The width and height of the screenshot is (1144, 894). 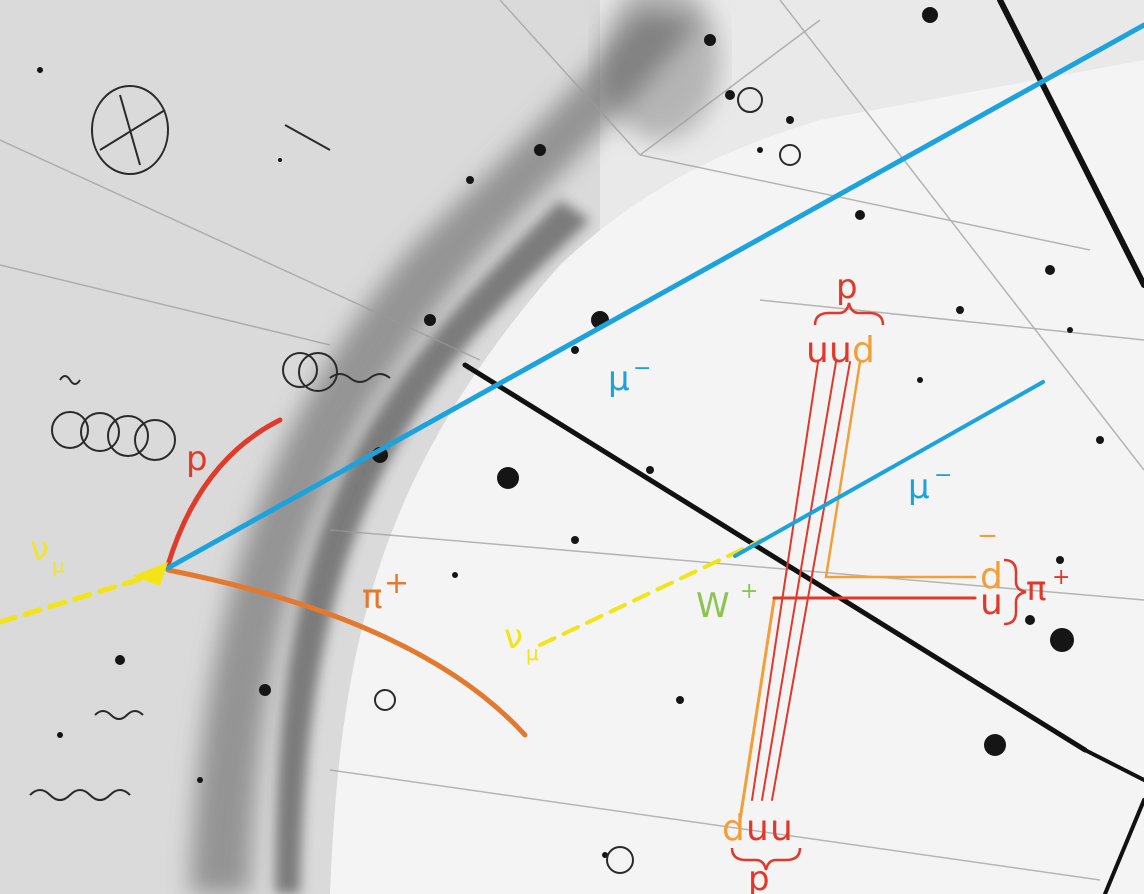 I want to click on feynman-neutrino-label: ν μ, so click(x=521, y=641).